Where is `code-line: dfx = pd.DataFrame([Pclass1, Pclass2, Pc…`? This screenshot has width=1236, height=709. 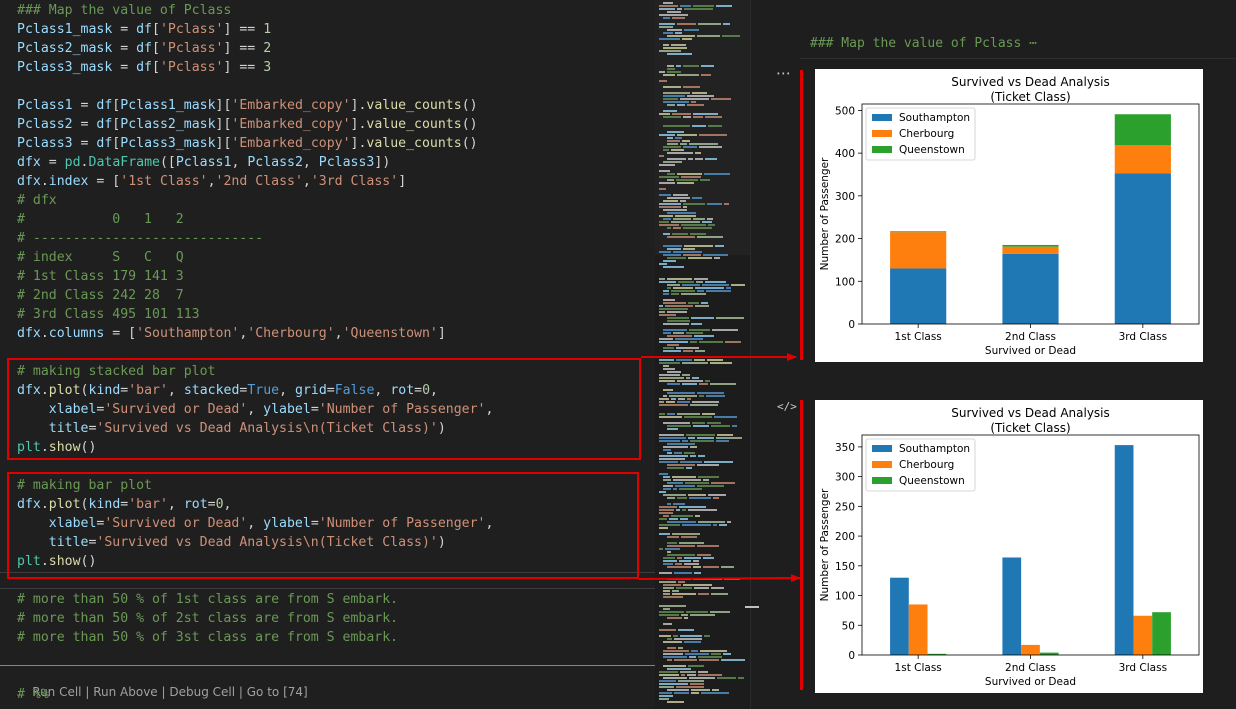
code-line: dfx = pd.DataFrame([Pclass1, Pclass2, Pc… is located at coordinates (203, 162).